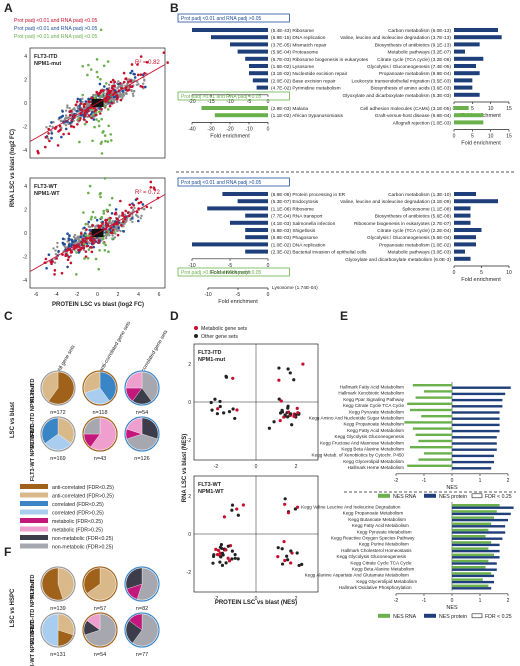 The width and height of the screenshot is (520, 666). Describe the element at coordinates (426, 209) in the screenshot. I see `term-label: Spliceosome (1.1E-08)` at that location.